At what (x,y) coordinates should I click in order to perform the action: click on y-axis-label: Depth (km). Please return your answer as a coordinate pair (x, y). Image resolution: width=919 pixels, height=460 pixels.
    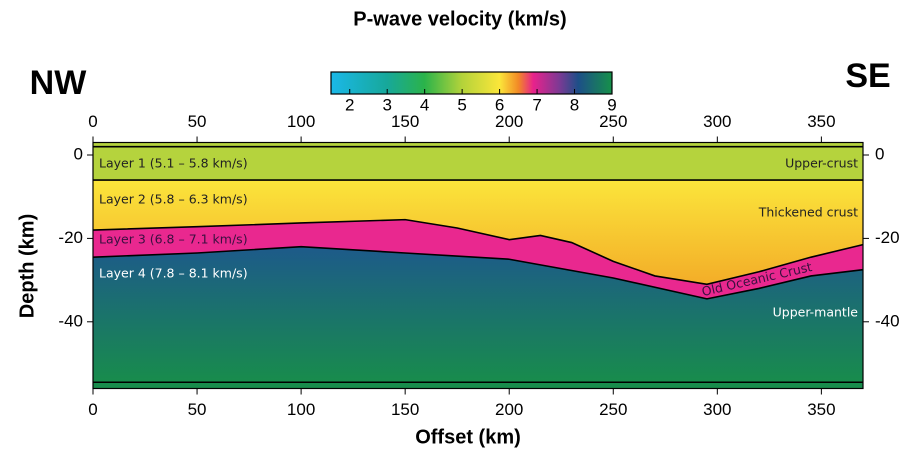
    Looking at the image, I should click on (27, 266).